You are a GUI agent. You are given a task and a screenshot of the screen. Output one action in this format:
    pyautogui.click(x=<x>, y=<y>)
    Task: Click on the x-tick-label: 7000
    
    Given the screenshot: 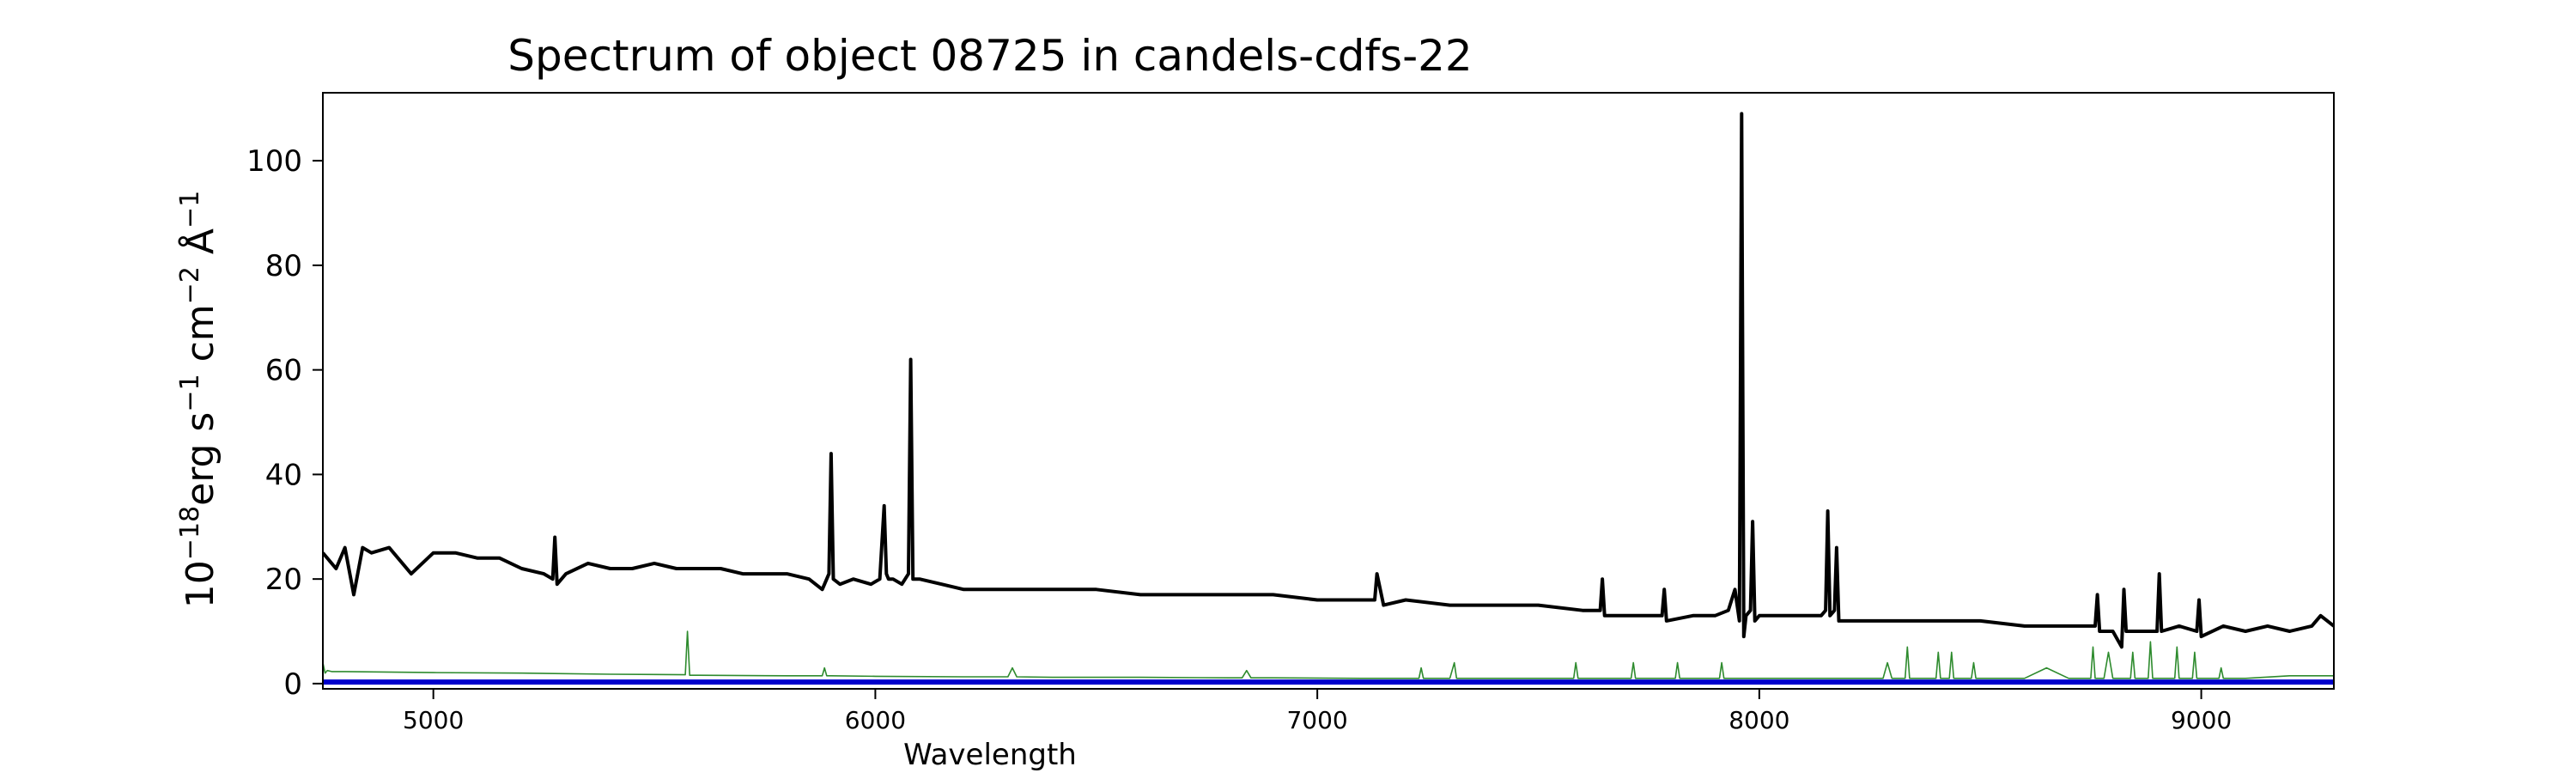 What is the action you would take?
    pyautogui.click(x=1316, y=720)
    